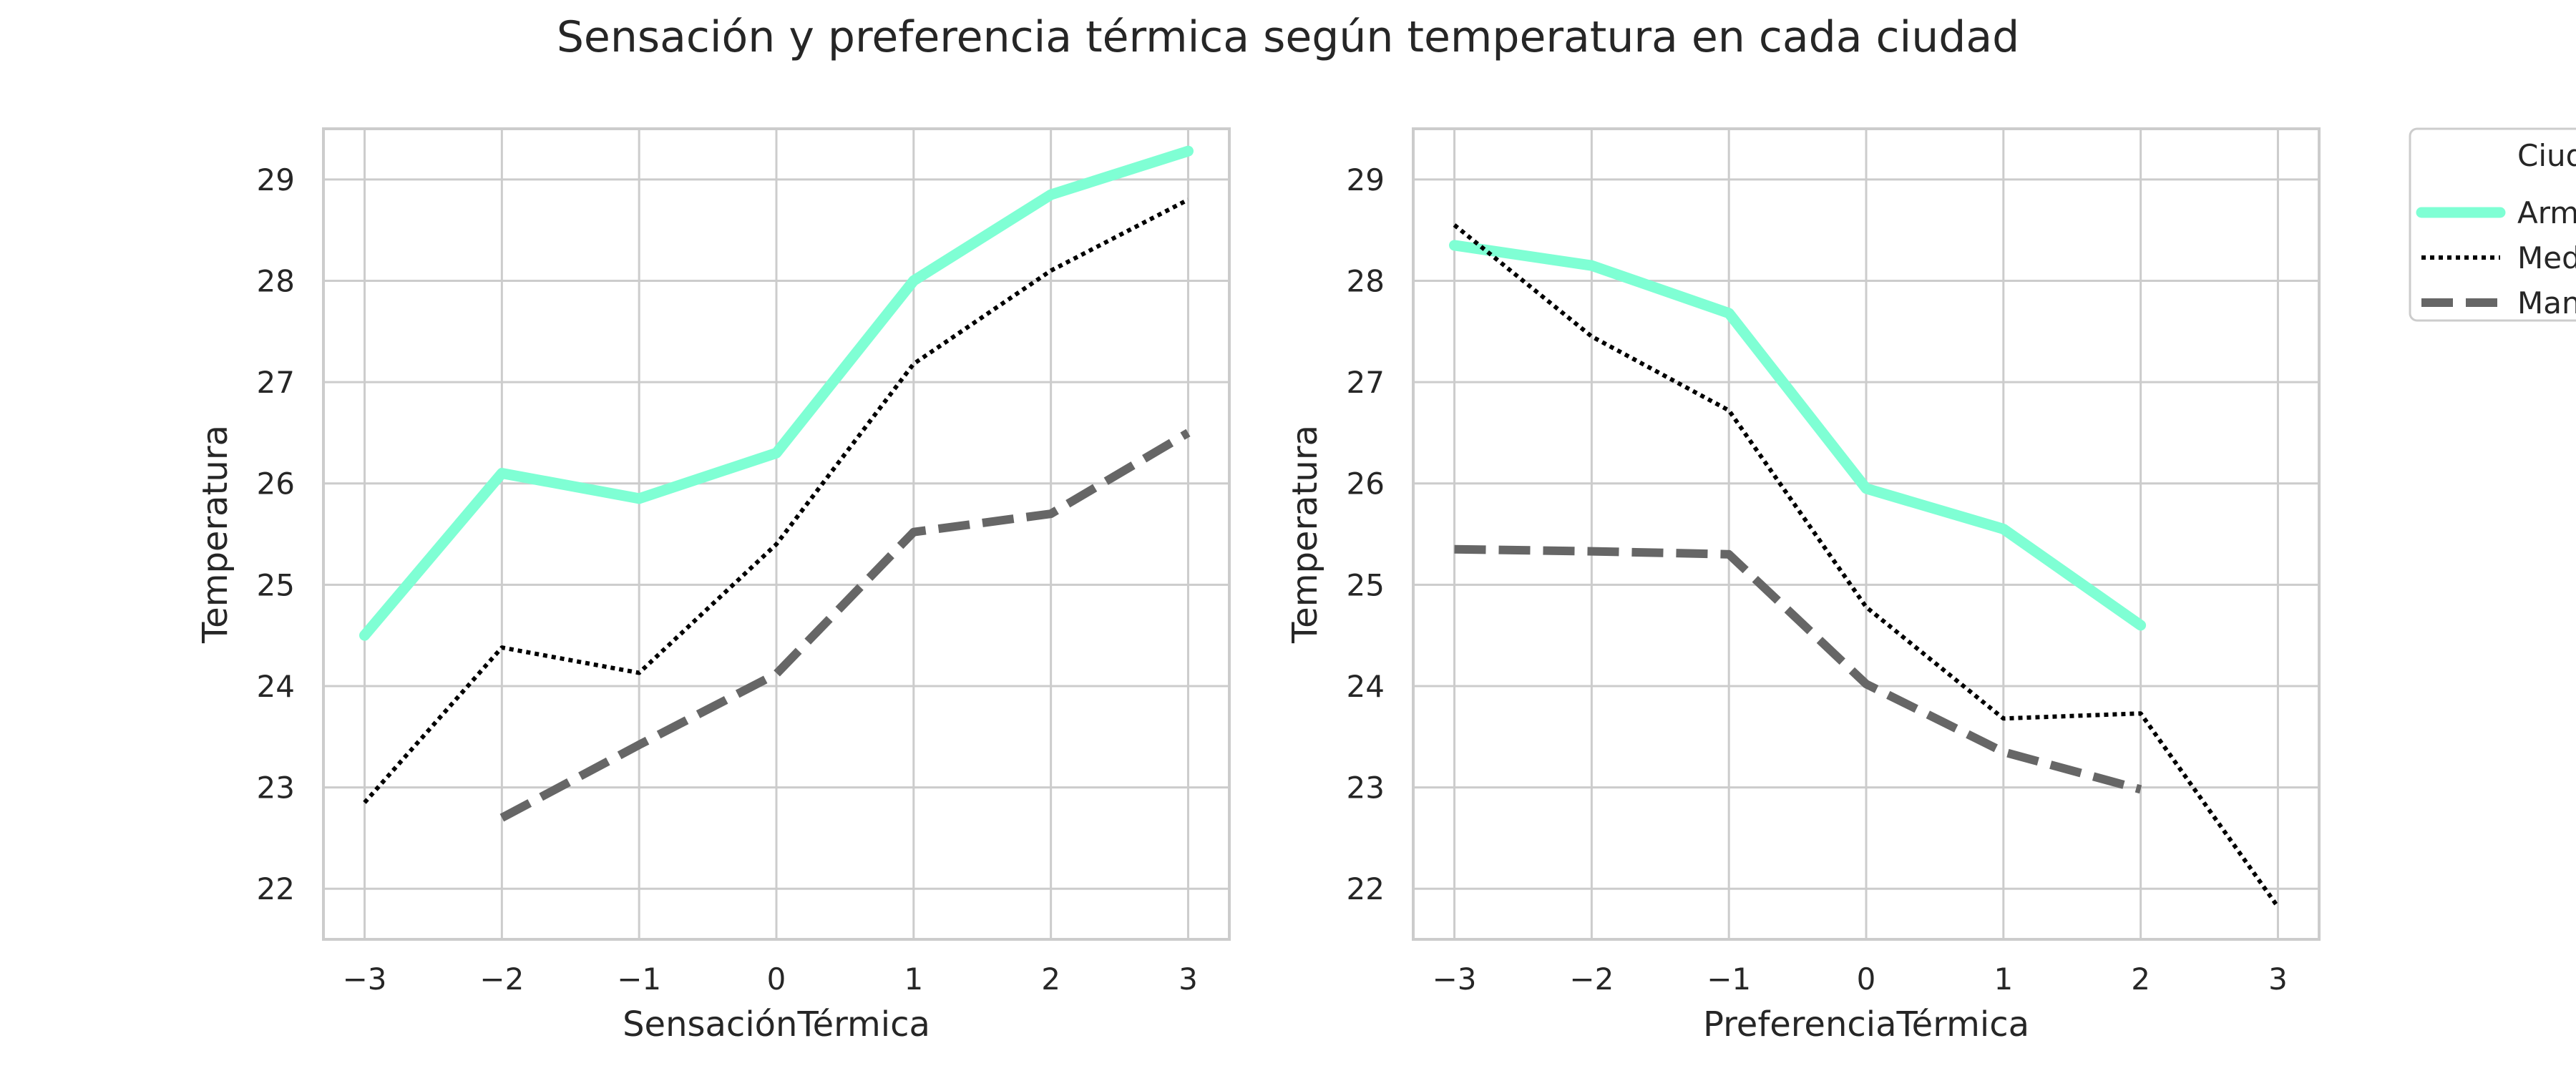 The image size is (2576, 1076). I want to click on legend: Ciudad Armenia Medellín Manizales, so click(2492, 225).